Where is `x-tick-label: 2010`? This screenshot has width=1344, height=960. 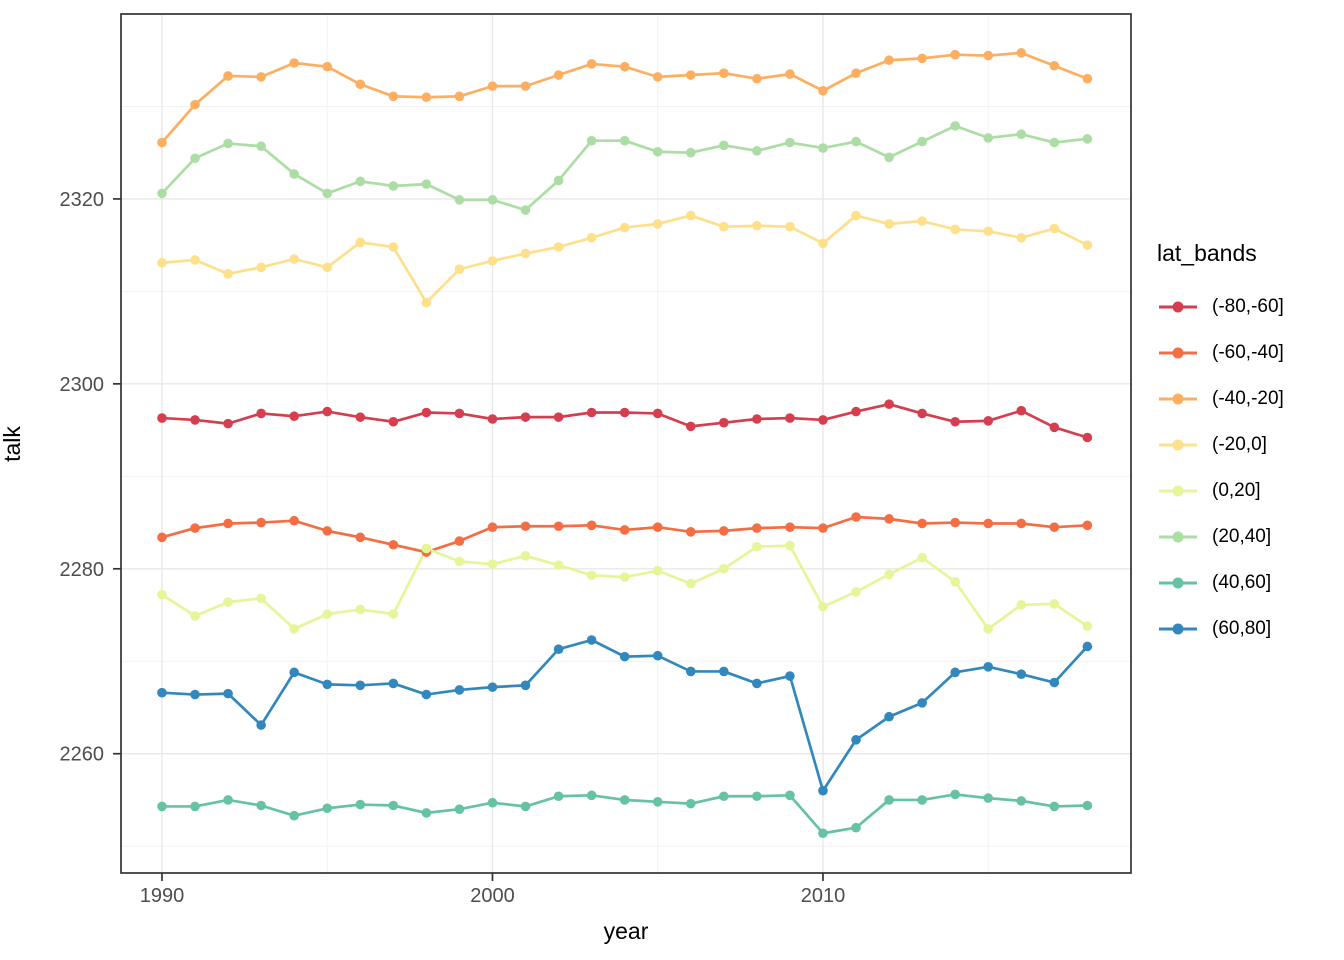 x-tick-label: 2010 is located at coordinates (823, 896).